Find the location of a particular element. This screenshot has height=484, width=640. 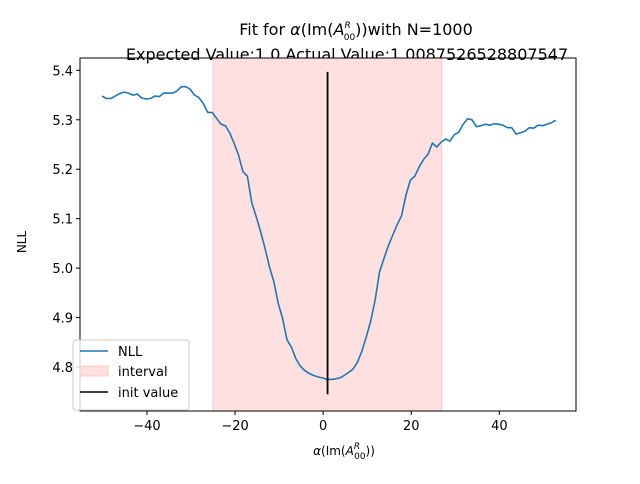

y-tick-label: 5.0 is located at coordinates (62, 269).